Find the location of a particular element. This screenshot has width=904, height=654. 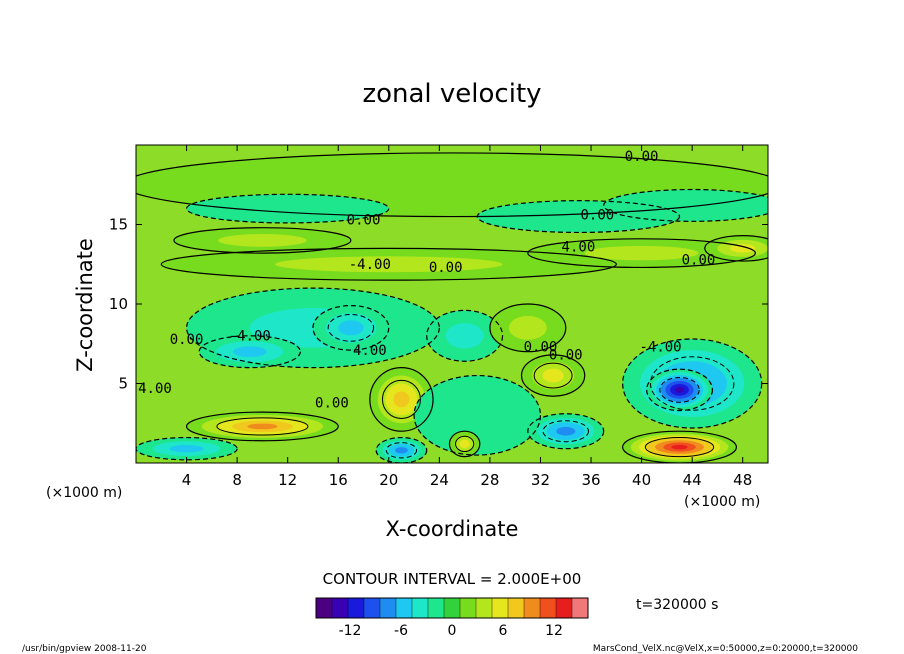

colorbar-tick-label: 0 is located at coordinates (452, 631).